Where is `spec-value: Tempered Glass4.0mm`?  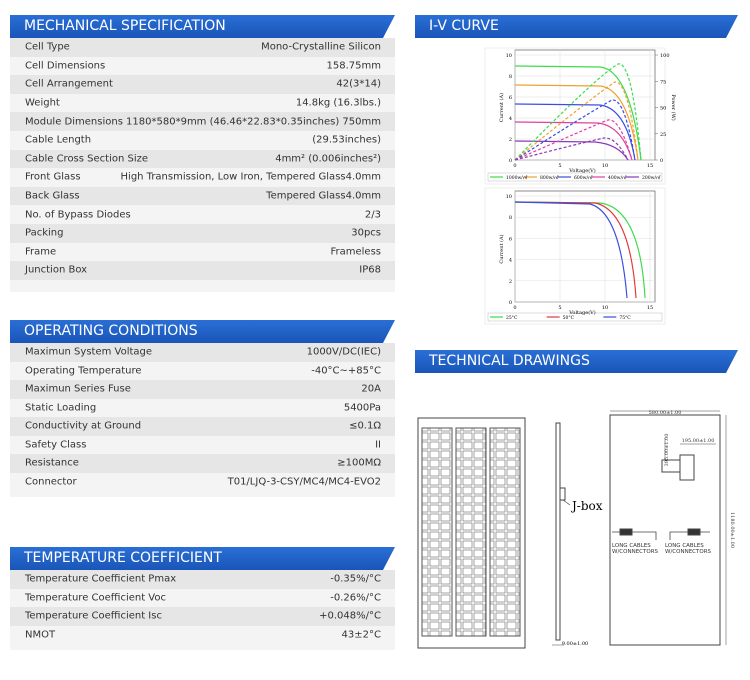 spec-value: Tempered Glass4.0mm is located at coordinates (323, 196).